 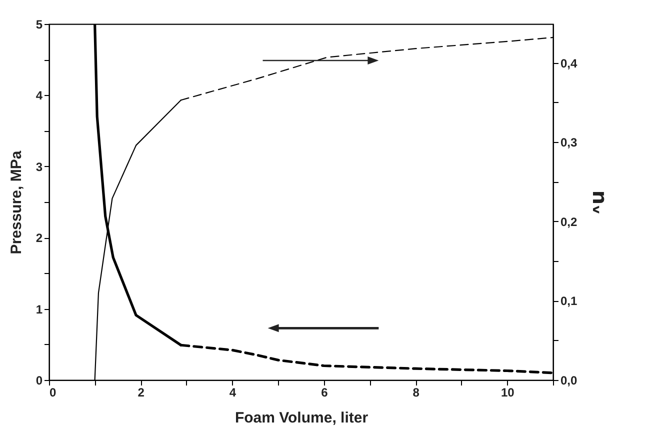 What do you see at coordinates (600, 202) in the screenshot?
I see `y2-axis-title: nᵥ` at bounding box center [600, 202].